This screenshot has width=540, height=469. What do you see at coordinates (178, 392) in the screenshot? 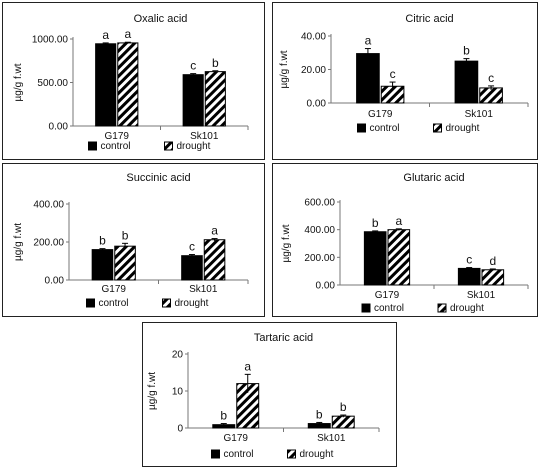
I see `tartaric-acid-y-tick-label: 10` at bounding box center [178, 392].